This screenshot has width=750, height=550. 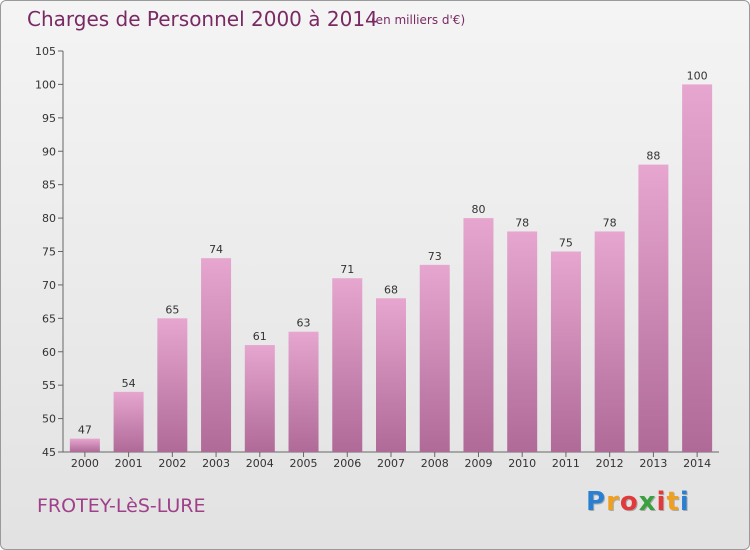 I want to click on bar-value-label: 65, so click(x=172, y=309).